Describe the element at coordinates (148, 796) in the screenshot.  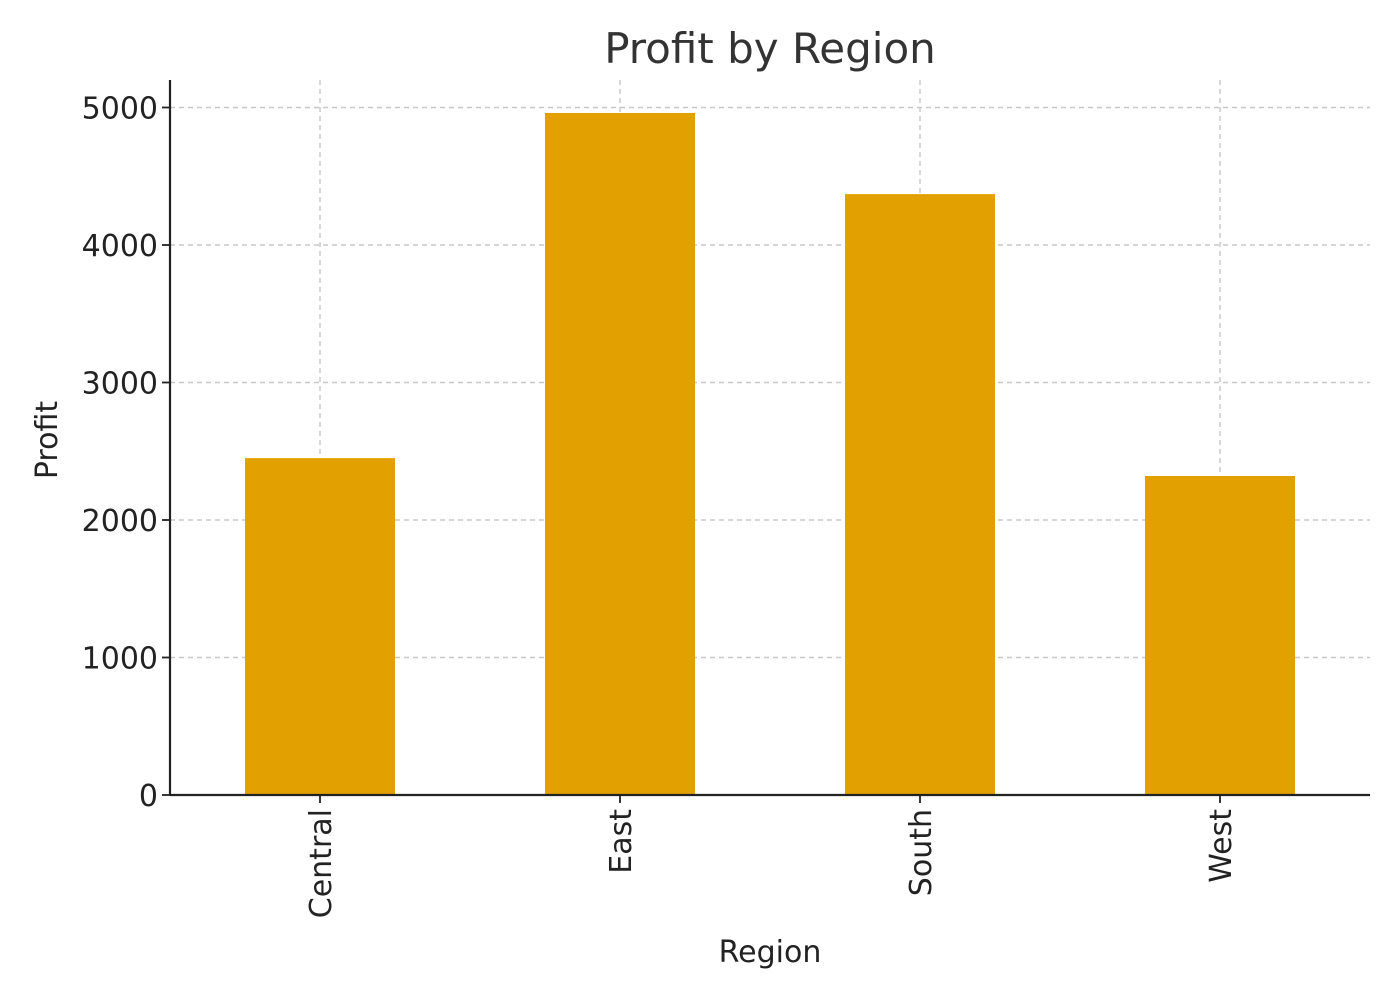
I see `y-tick-label: 0` at that location.